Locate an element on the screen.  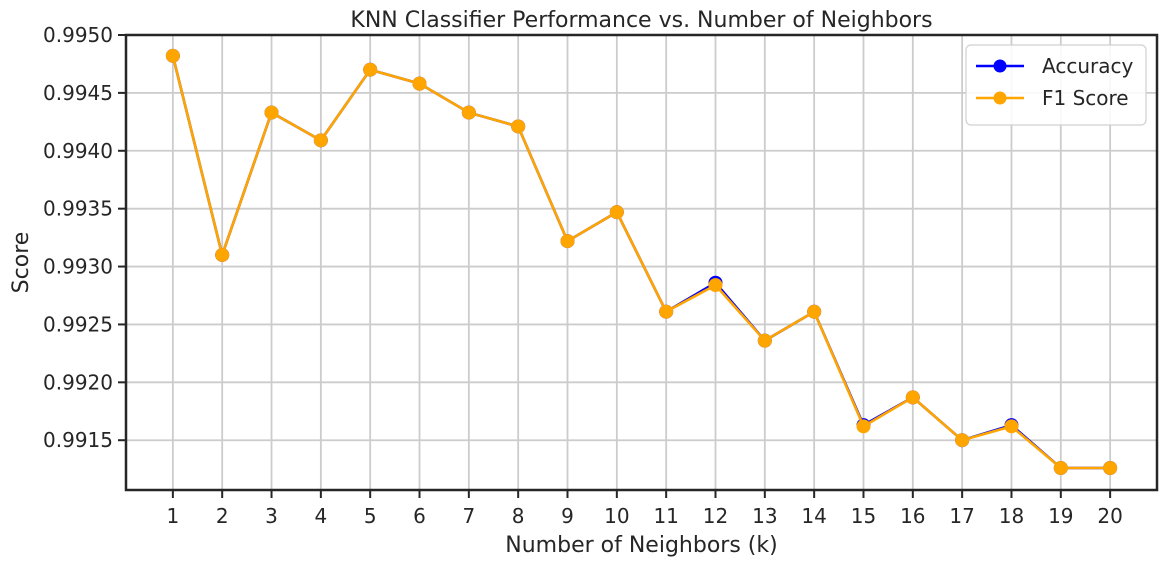
legend-item: F1 Score is located at coordinates (1052, 98).